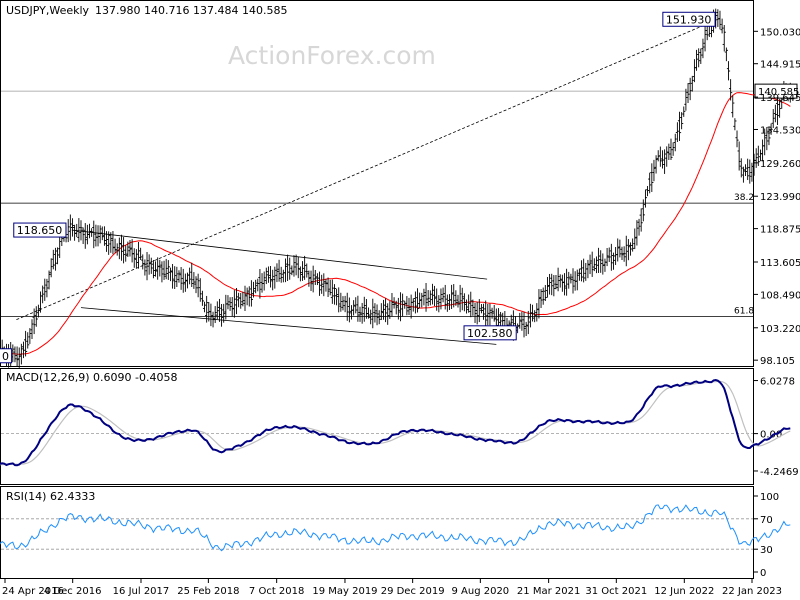 The width and height of the screenshot is (800, 600). I want to click on rsi-tick-label: 0, so click(763, 573).